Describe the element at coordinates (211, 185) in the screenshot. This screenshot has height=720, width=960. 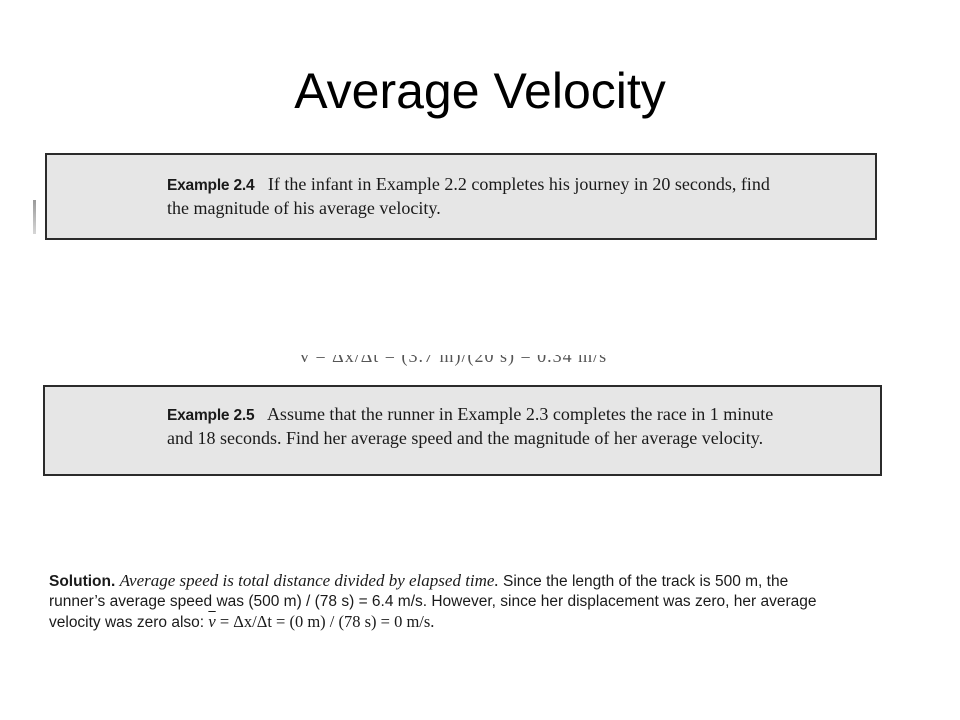
I see `example-2-4-label: Example 2.4` at that location.